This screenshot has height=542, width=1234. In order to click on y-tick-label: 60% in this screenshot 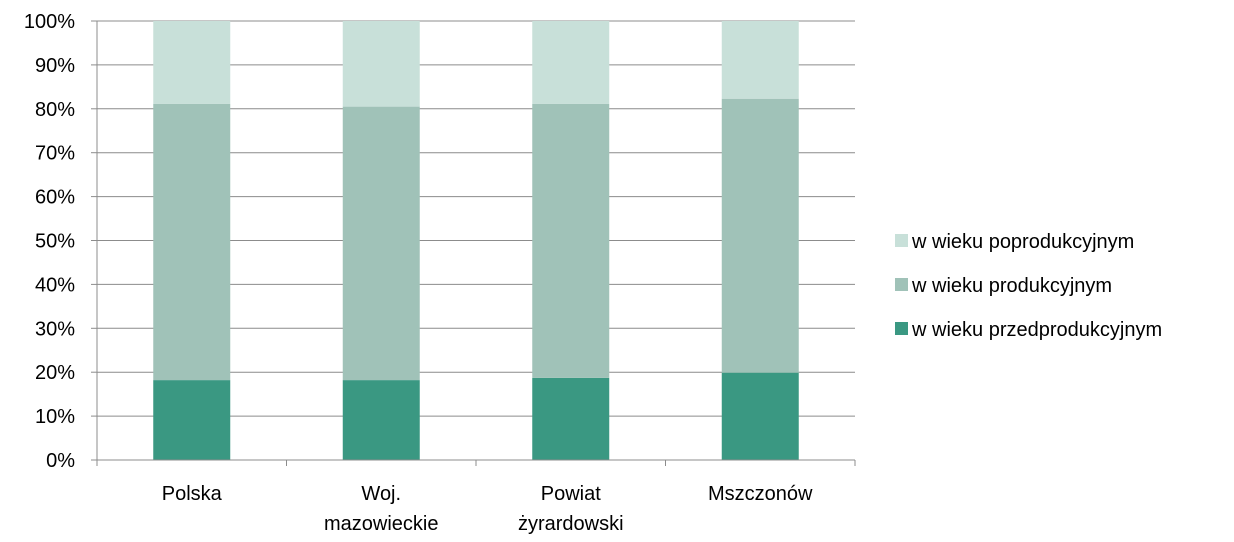, I will do `click(55, 198)`.